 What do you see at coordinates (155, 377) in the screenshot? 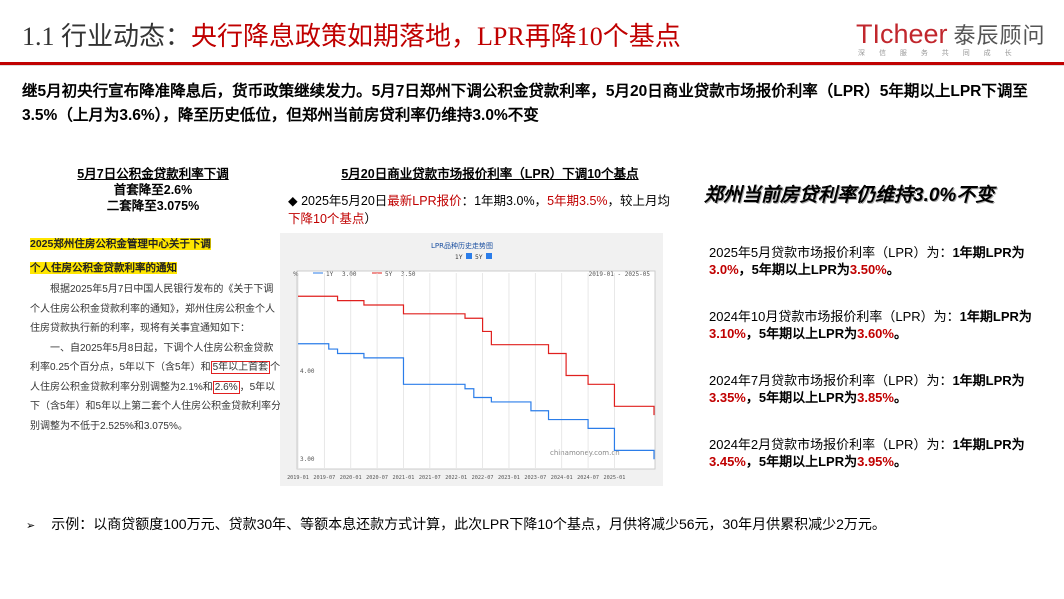
I see `notice-para2-b: 个人住房公积金贷款利率分别调整为2.1%和` at bounding box center [155, 377].